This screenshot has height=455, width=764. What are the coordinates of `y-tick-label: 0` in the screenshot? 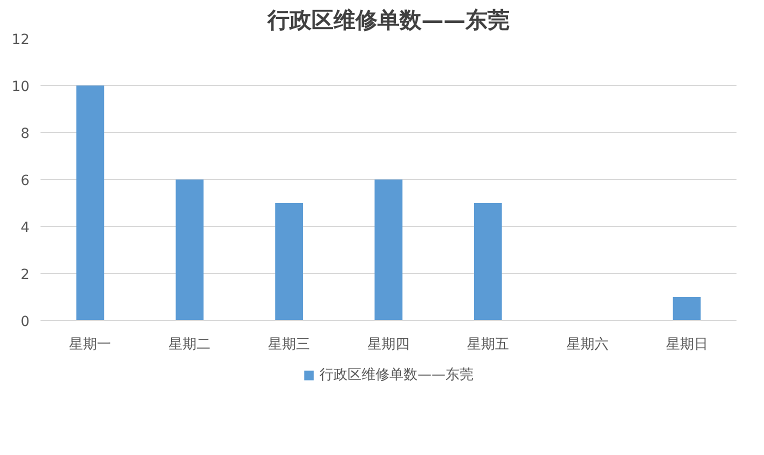 It's located at (25, 322).